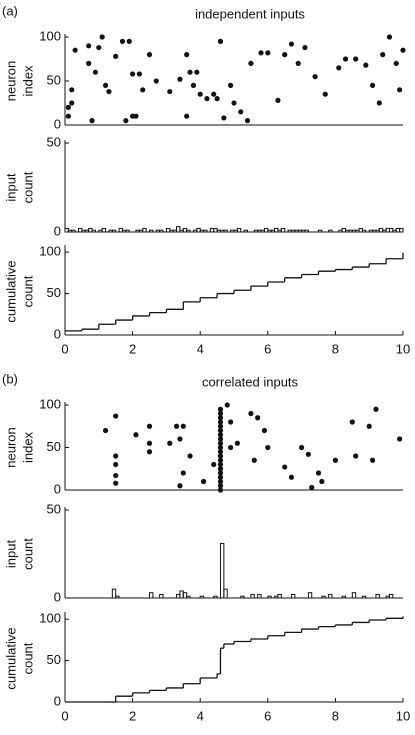 Image resolution: width=415 pixels, height=735 pixels. Describe the element at coordinates (64, 348) in the screenshot. I see `x-tick-label: 0` at that location.